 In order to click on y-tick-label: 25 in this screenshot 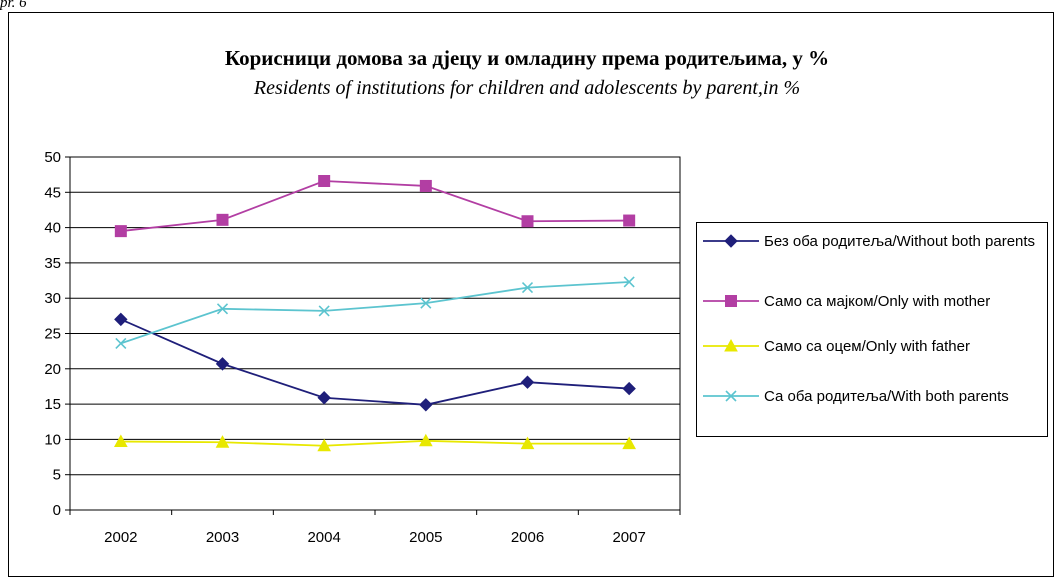, I will do `click(52, 334)`.